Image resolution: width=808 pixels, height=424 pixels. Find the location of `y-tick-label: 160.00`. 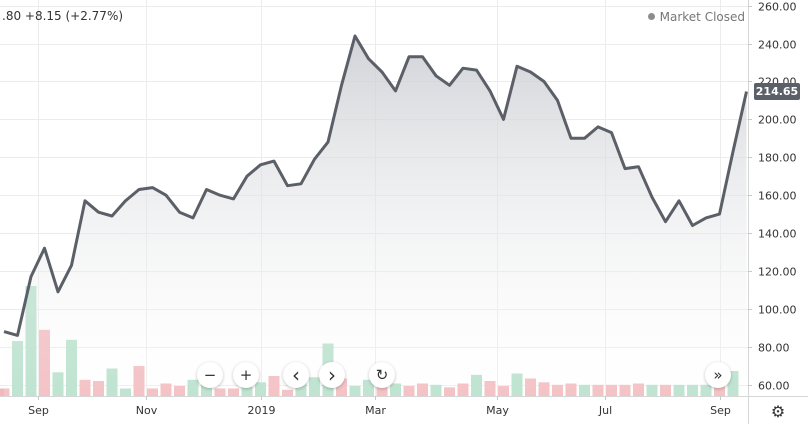

y-tick-label: 160.00 is located at coordinates (777, 196).